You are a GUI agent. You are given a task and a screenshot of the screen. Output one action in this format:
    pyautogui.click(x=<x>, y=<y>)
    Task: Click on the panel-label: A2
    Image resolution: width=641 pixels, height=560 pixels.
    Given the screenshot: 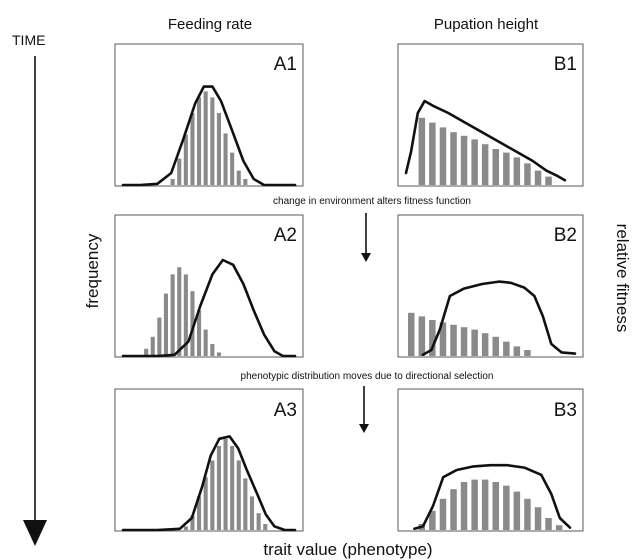 What is the action you would take?
    pyautogui.click(x=285, y=235)
    